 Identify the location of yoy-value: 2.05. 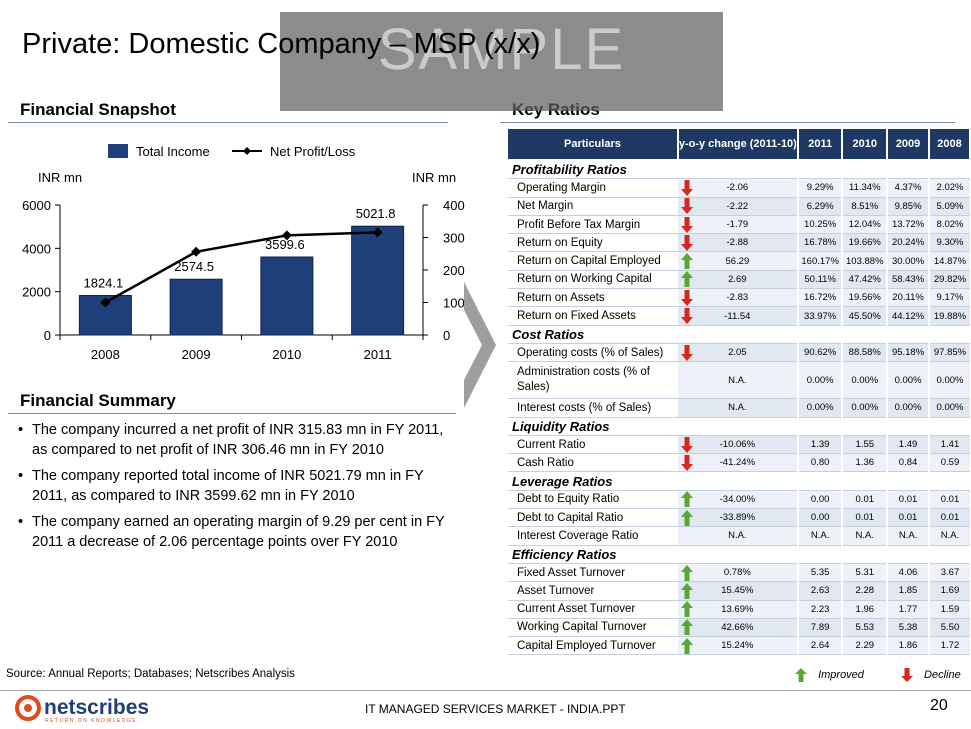
(737, 353).